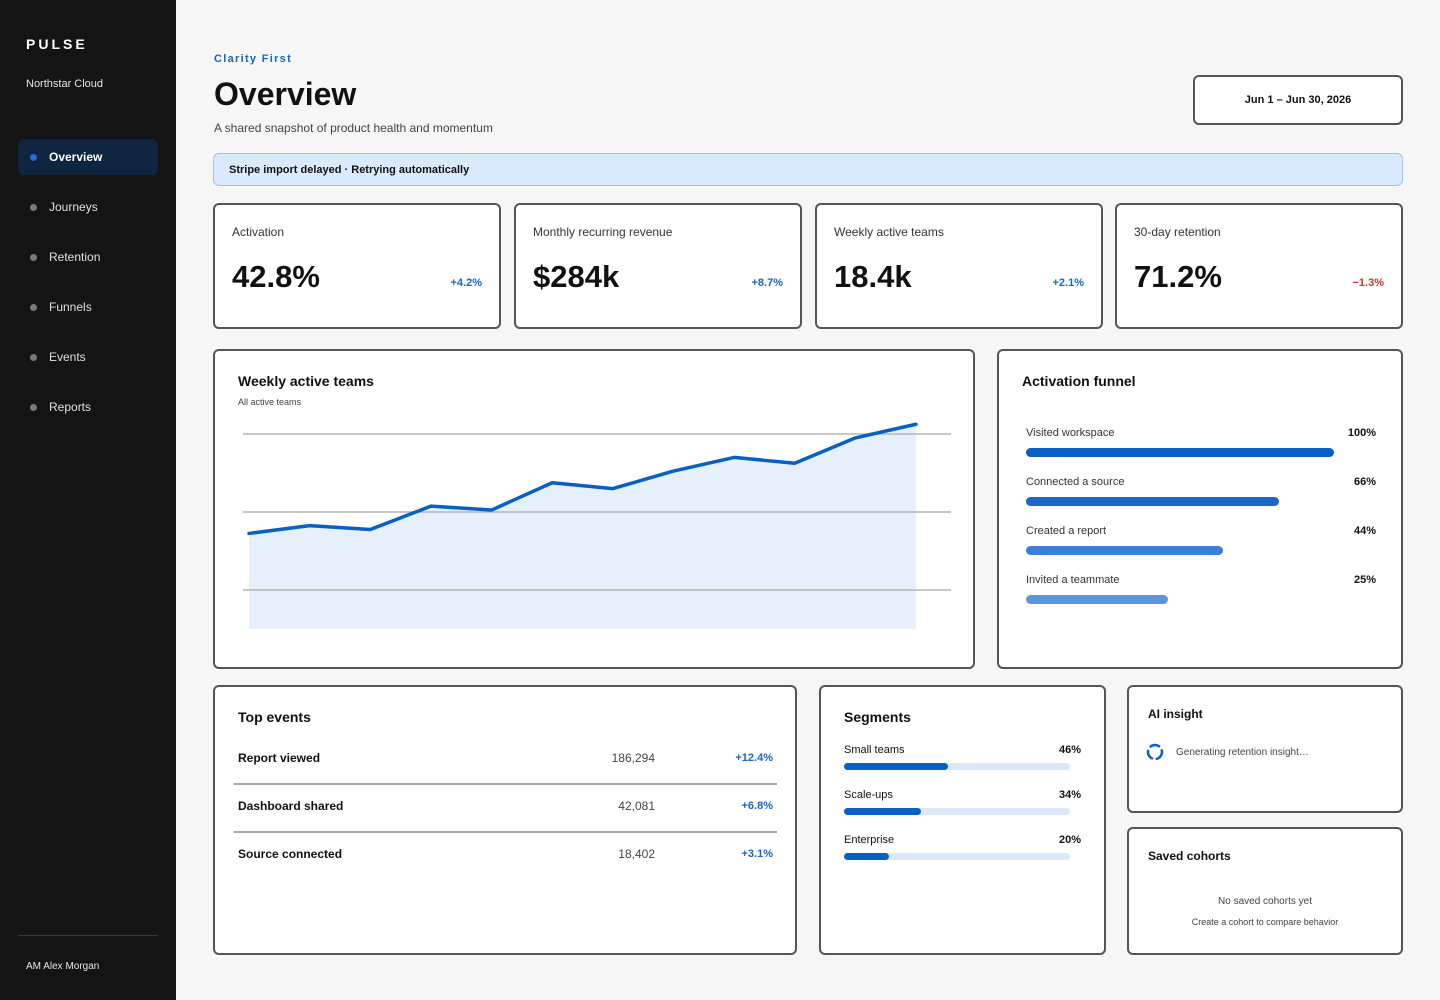 The image size is (1440, 1000). Describe the element at coordinates (290, 854) in the screenshot. I see `event-name: Source connected` at that location.